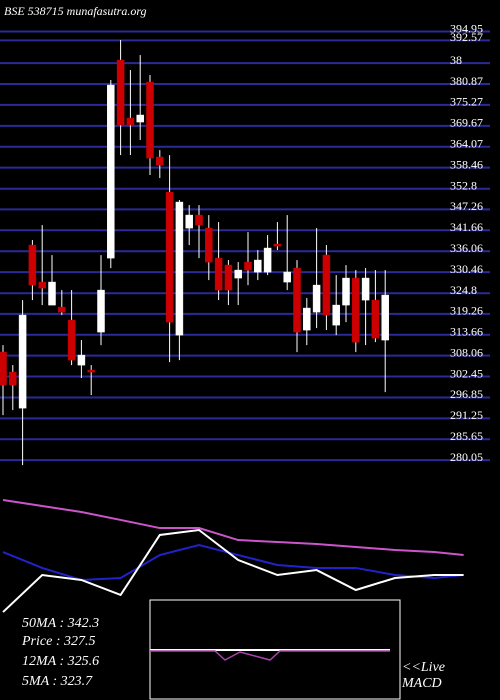 The width and height of the screenshot is (500, 700). What do you see at coordinates (456, 60) in the screenshot?
I see `y-tick-label: 38` at bounding box center [456, 60].